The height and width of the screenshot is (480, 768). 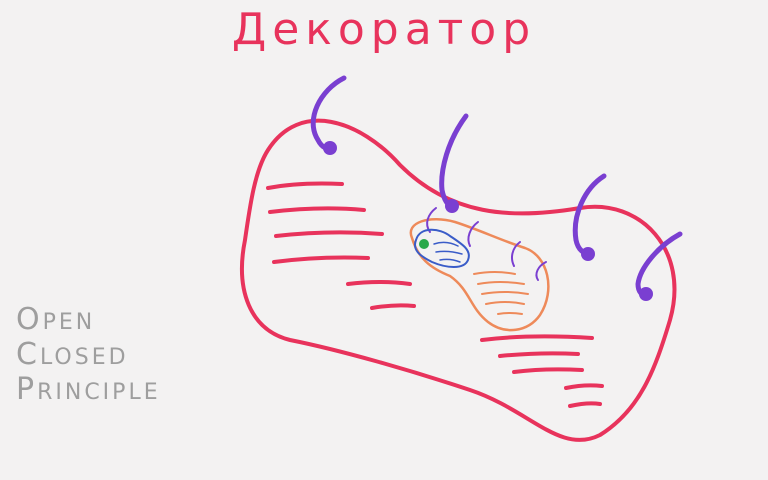 I want to click on principle-line-principle: PRINCIPLE, so click(x=88, y=389).